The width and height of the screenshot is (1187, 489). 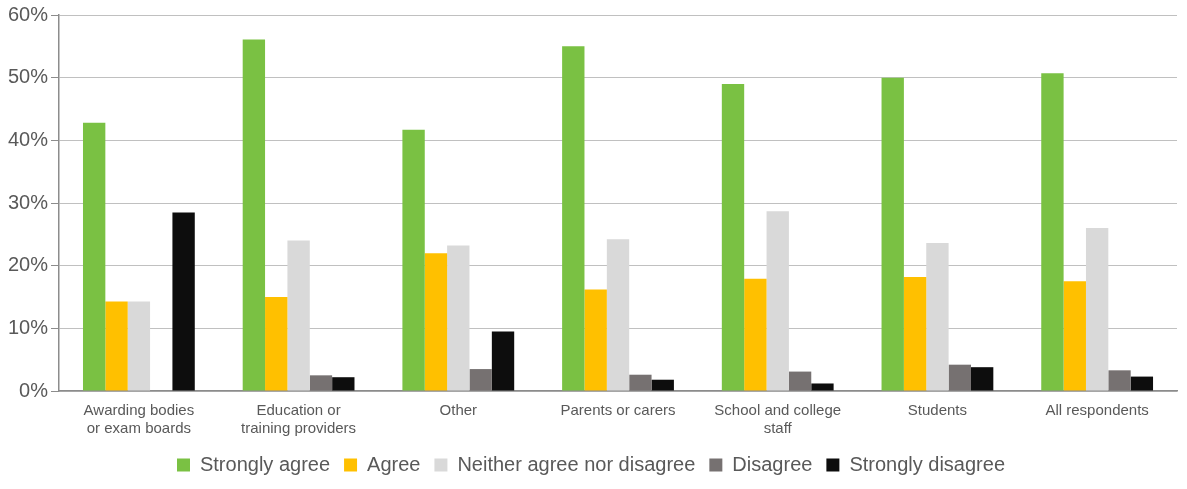 I want to click on x-tick-label: Students, so click(x=937, y=410).